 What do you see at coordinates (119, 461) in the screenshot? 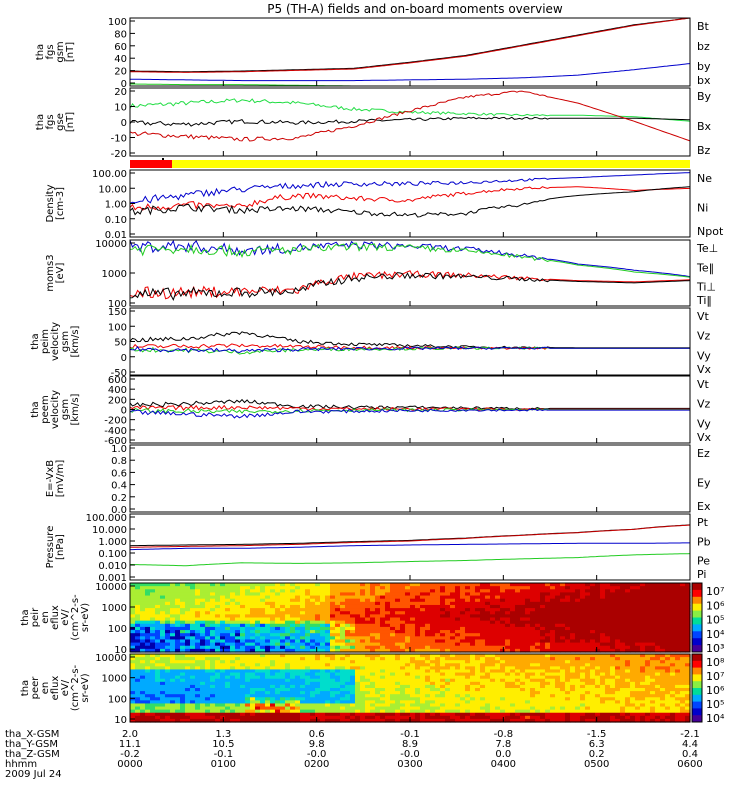
I see `y-tick-label: 0.8` at bounding box center [119, 461].